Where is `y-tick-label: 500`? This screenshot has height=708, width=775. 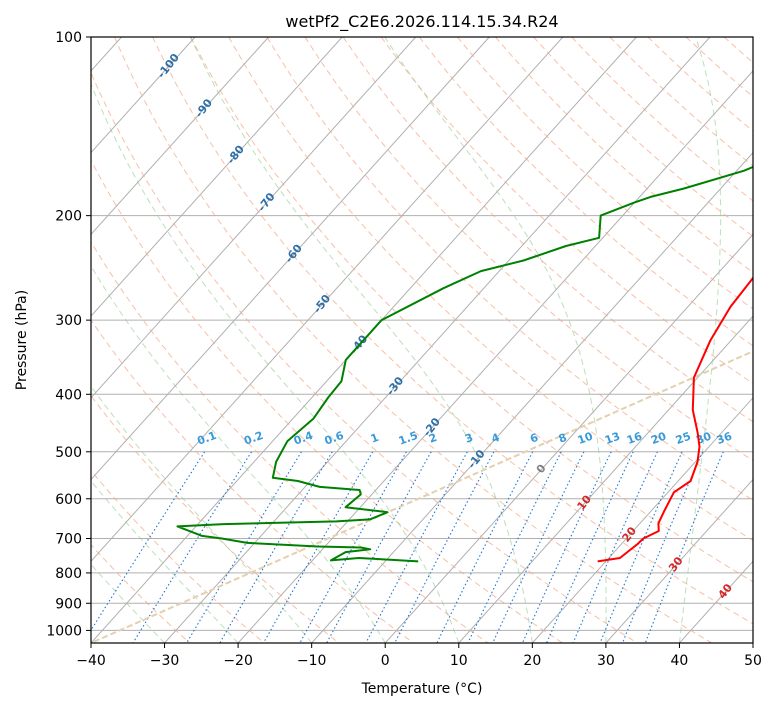 y-tick-label: 500 is located at coordinates (68, 453).